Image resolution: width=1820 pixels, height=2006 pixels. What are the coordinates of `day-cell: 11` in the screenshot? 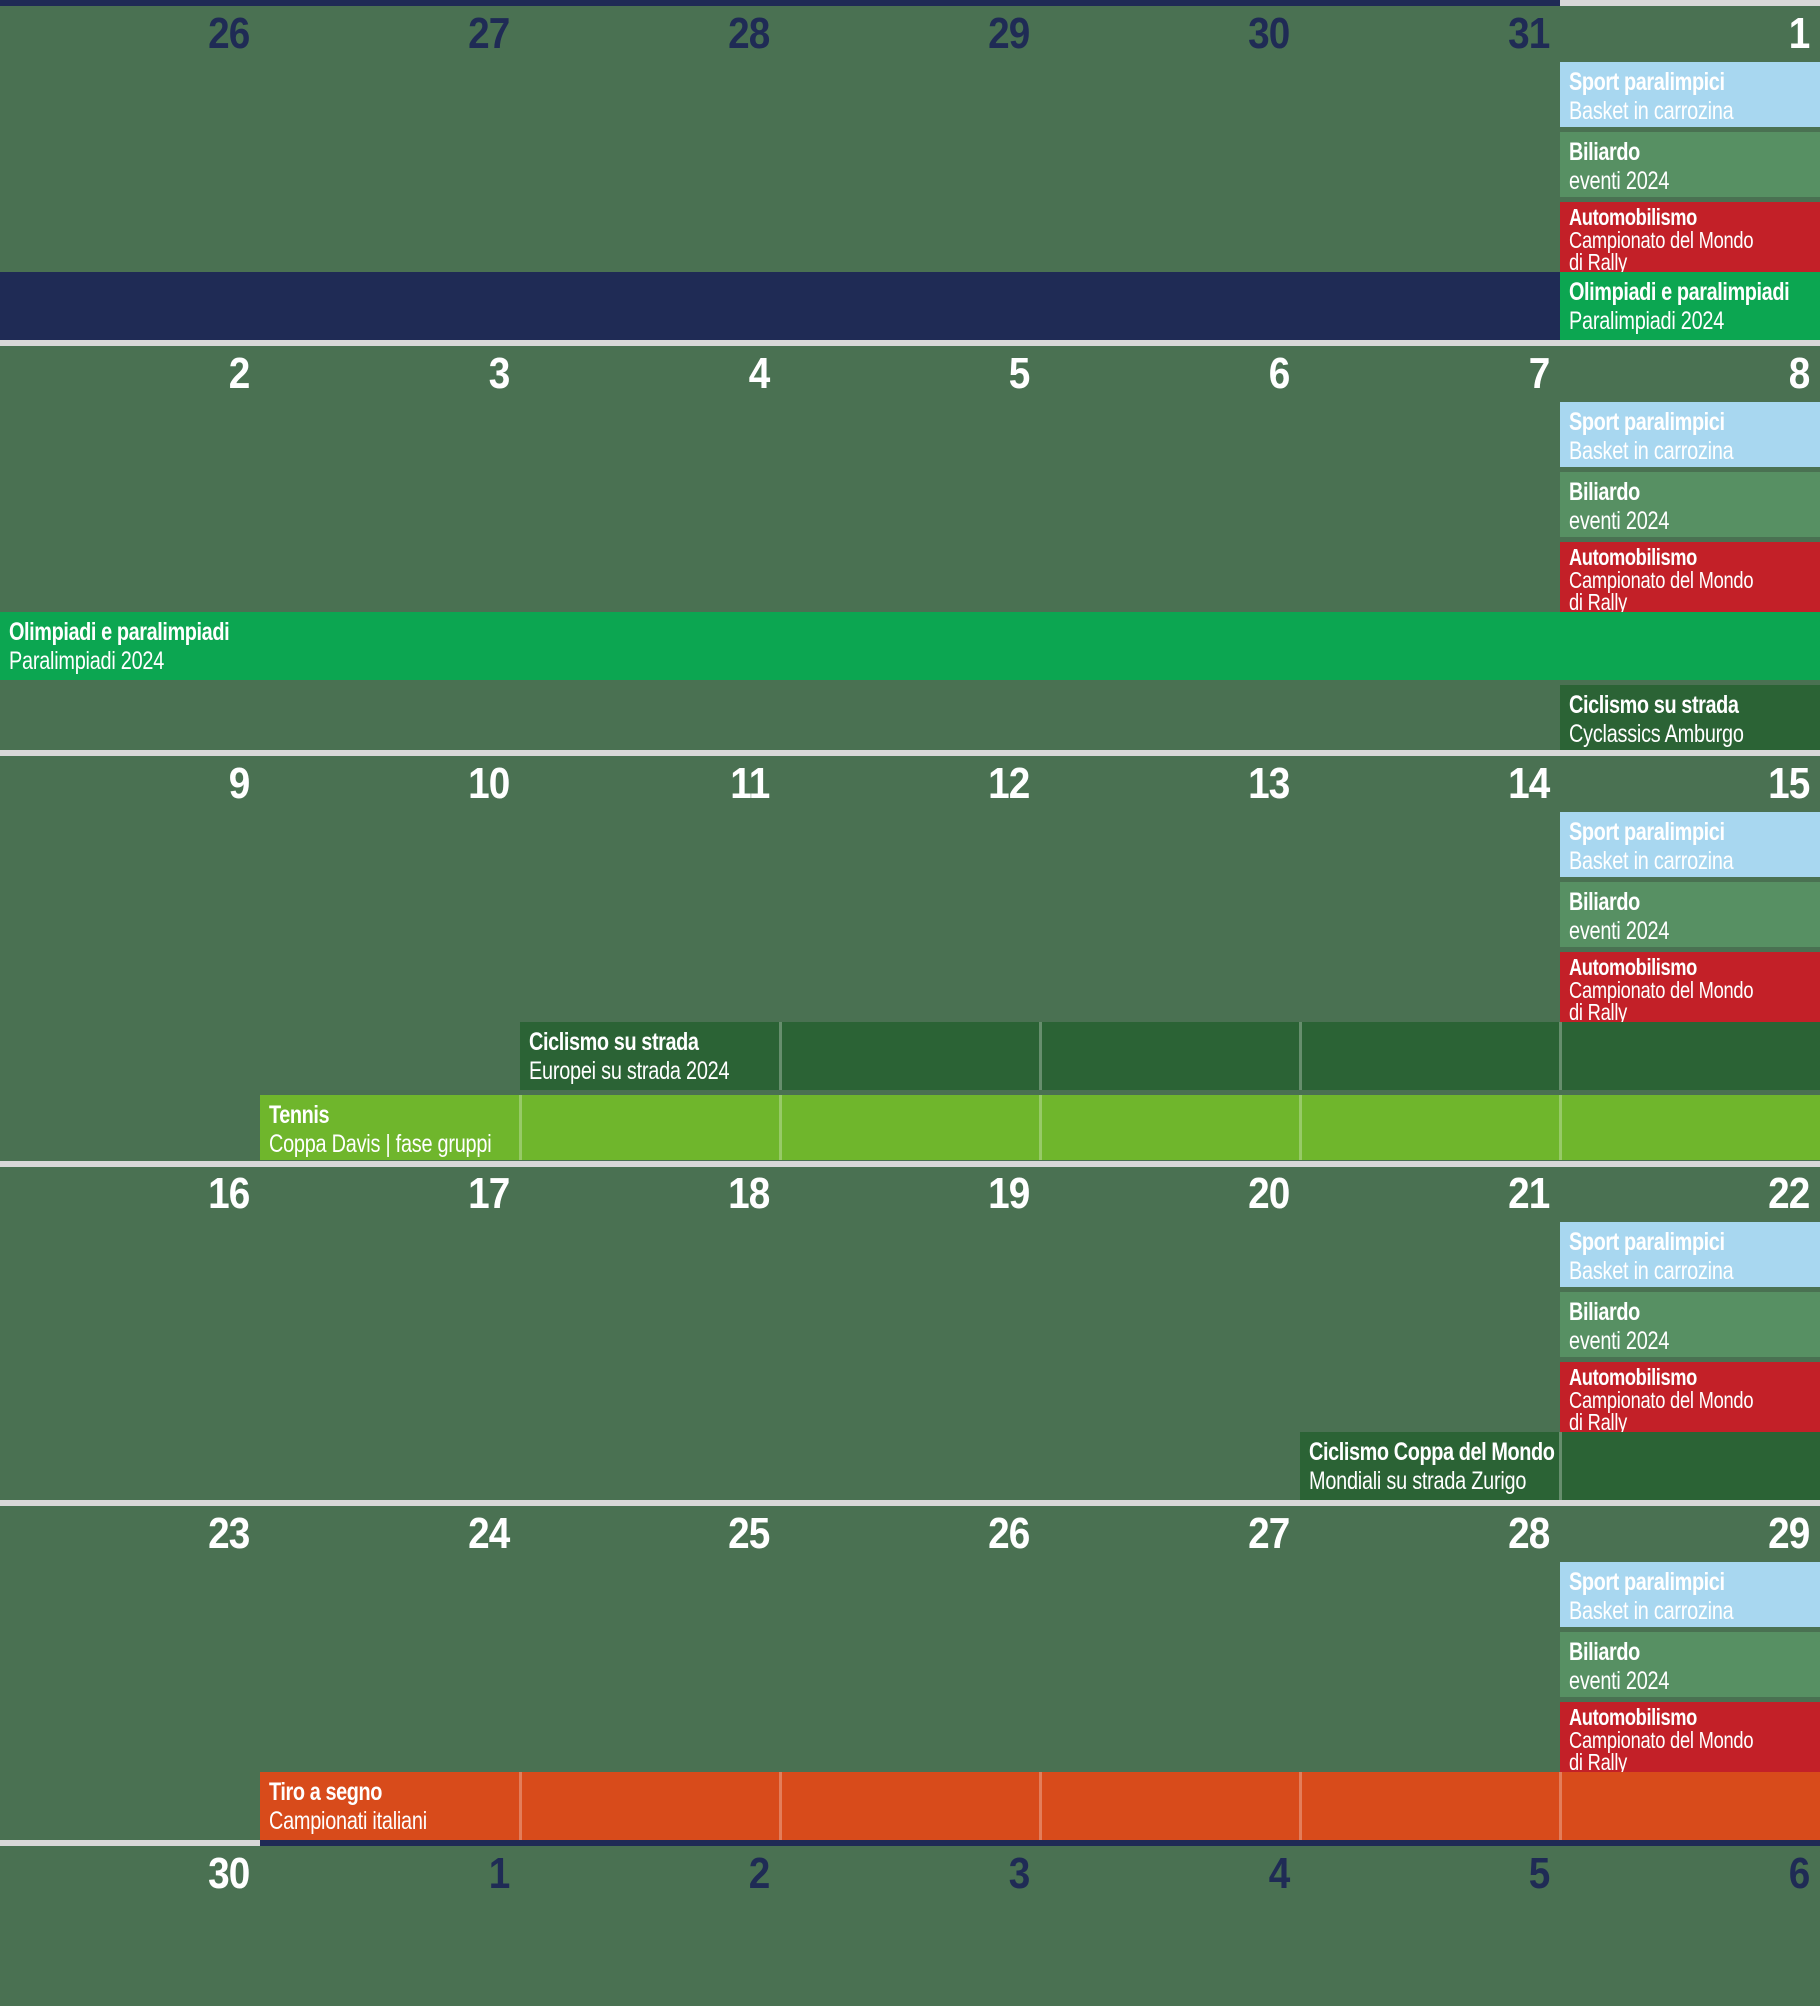 It's located at (650, 786).